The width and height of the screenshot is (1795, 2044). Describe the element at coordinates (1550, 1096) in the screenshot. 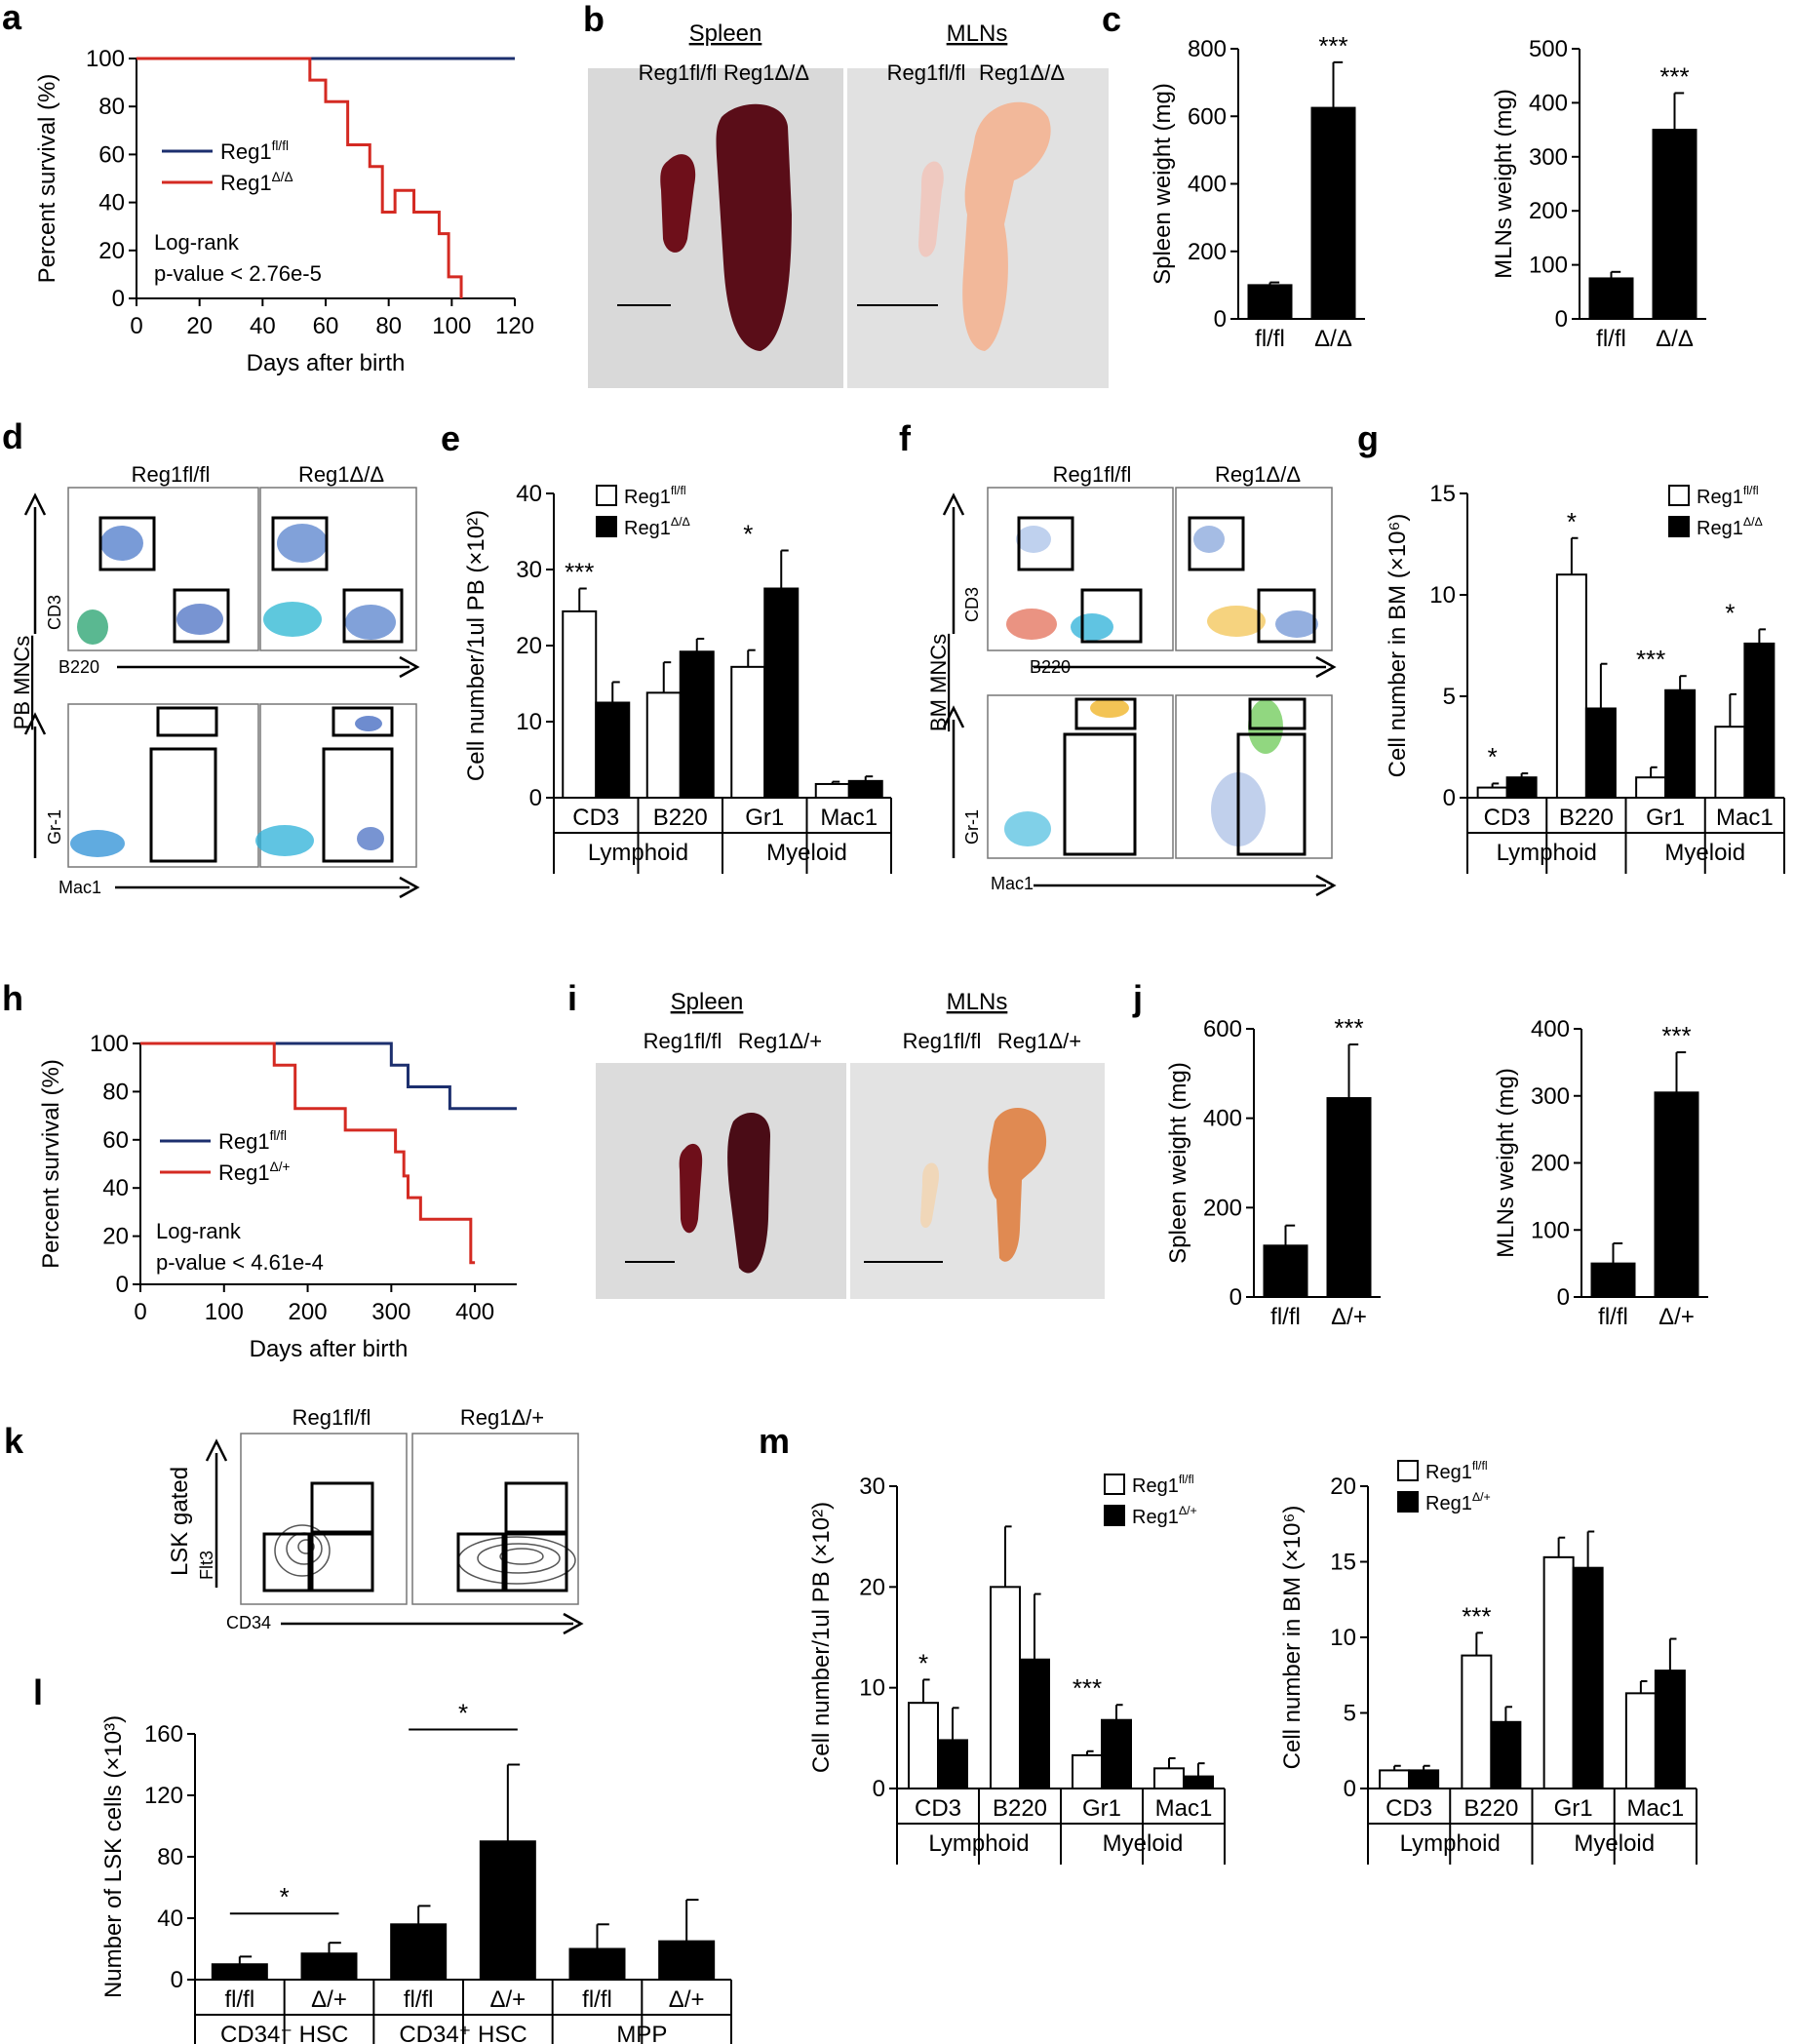

I see `y-tick-label: 300` at that location.